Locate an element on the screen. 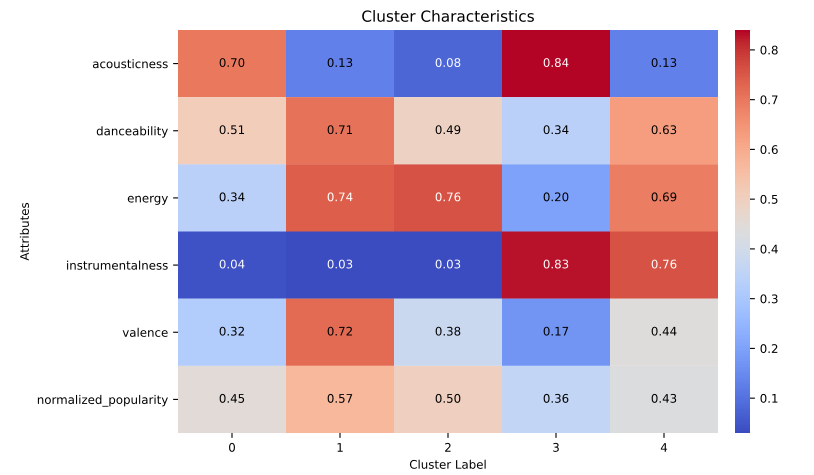 Image resolution: width=814 pixels, height=475 pixels. y-axis-title: Attributes is located at coordinates (24, 231).